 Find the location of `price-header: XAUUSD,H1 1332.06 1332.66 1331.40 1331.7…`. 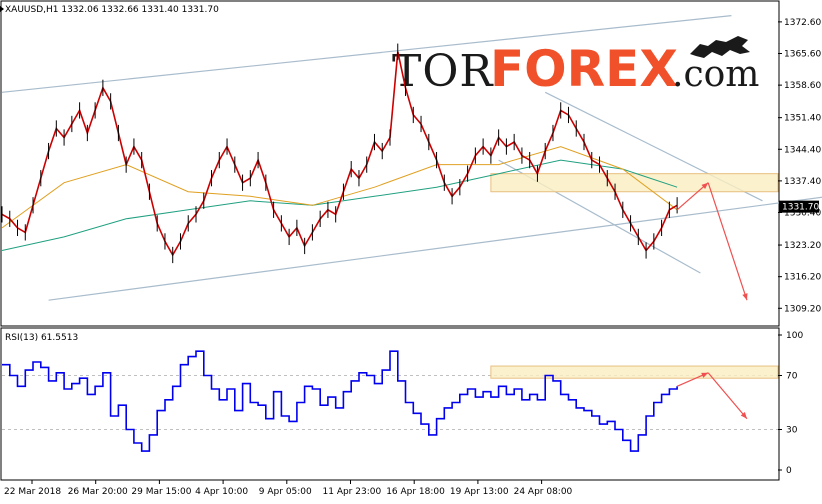

price-header: XAUUSD,H1 1332.06 1332.66 1331.40 1331.7… is located at coordinates (112, 10).